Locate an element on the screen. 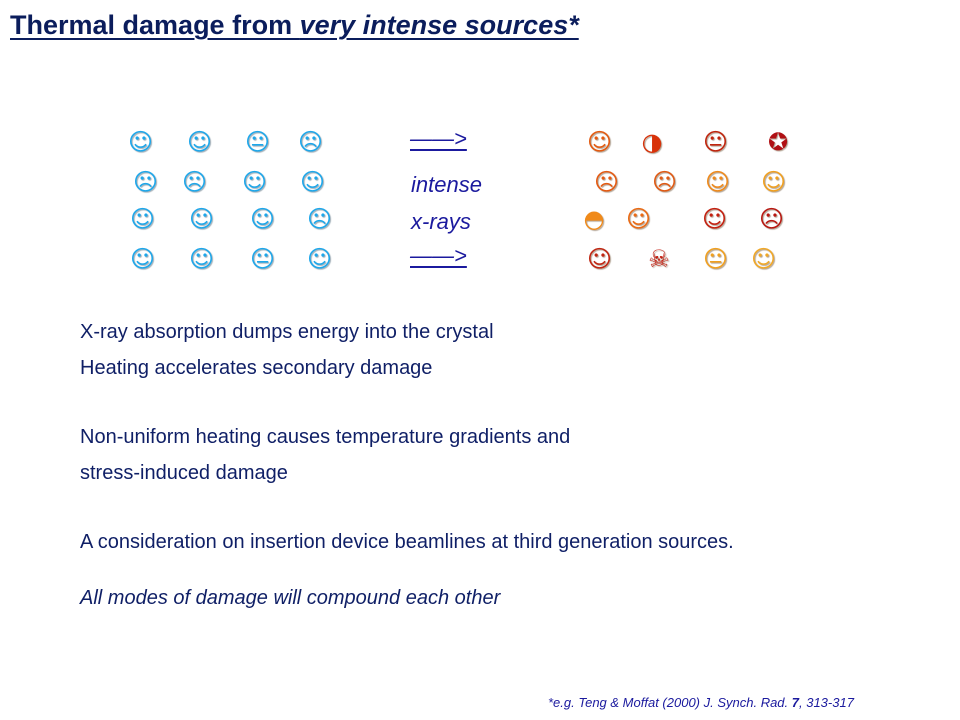  before-face-r2c1: ☹ is located at coordinates (146, 182).